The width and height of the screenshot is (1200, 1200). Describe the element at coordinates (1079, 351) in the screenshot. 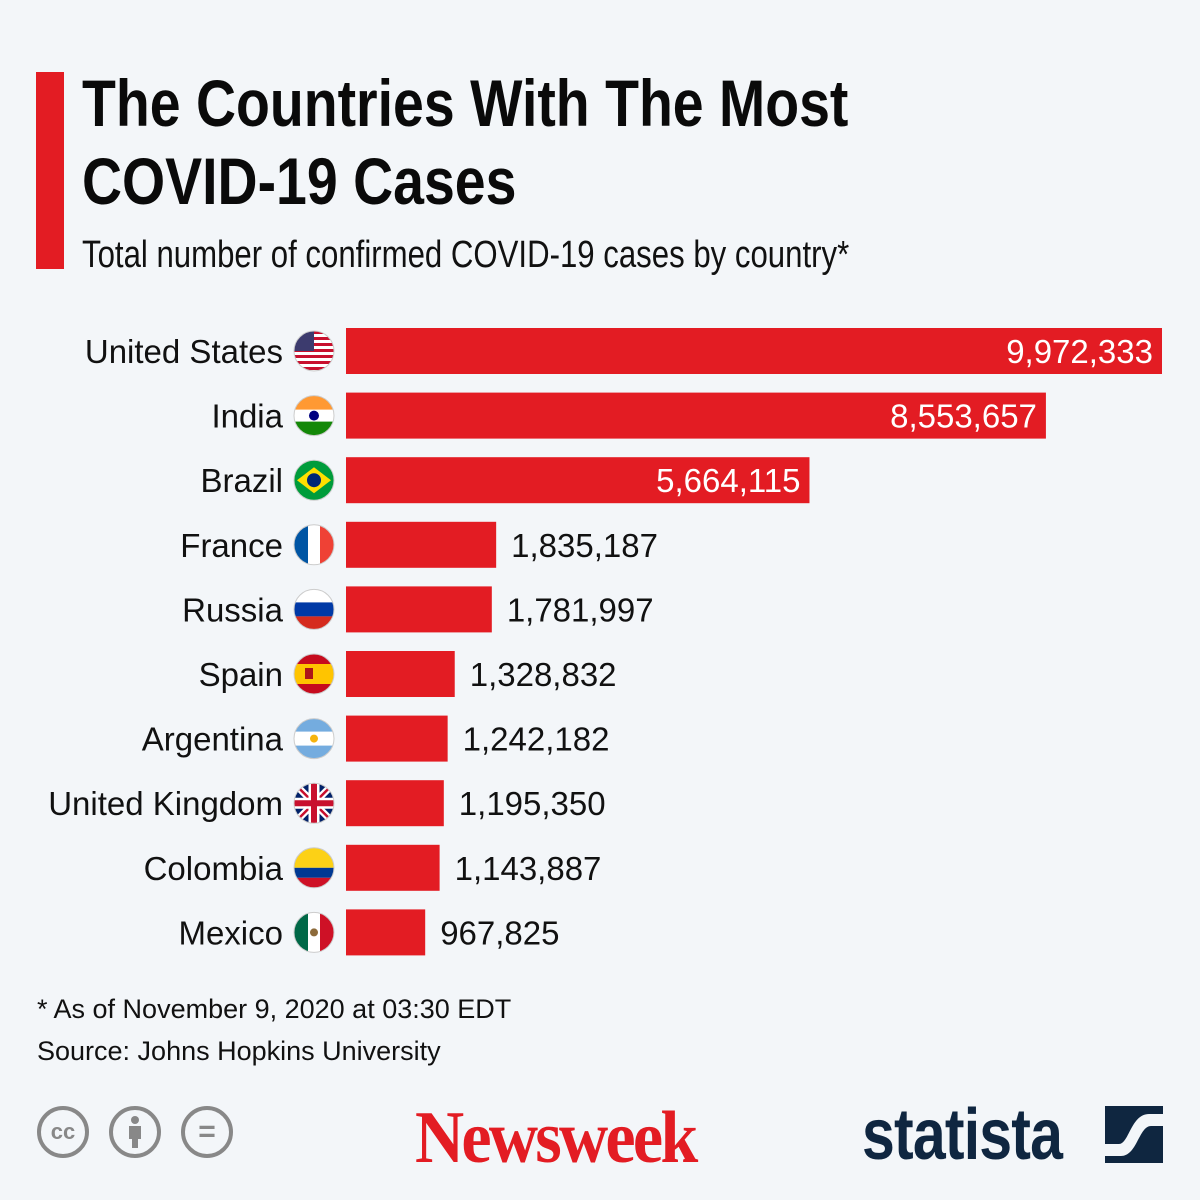

I see `value-label: 9,972,333` at that location.